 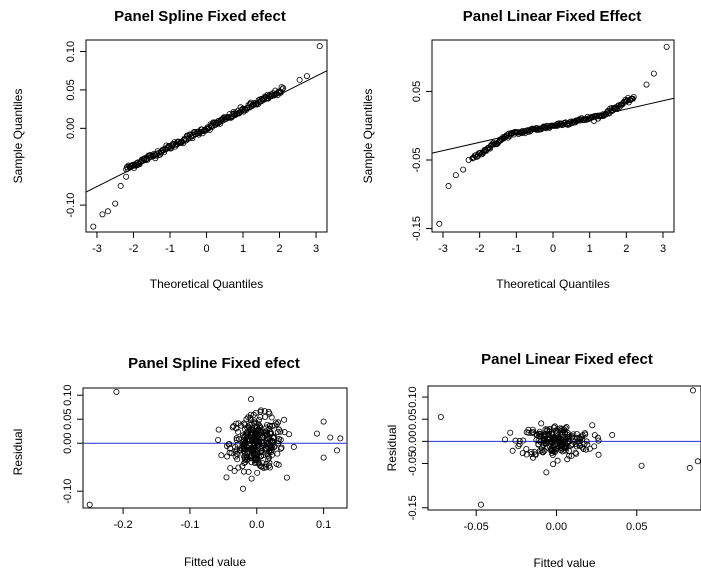 I want to click on panel-2-x-tick-label: 3, so click(x=663, y=249).